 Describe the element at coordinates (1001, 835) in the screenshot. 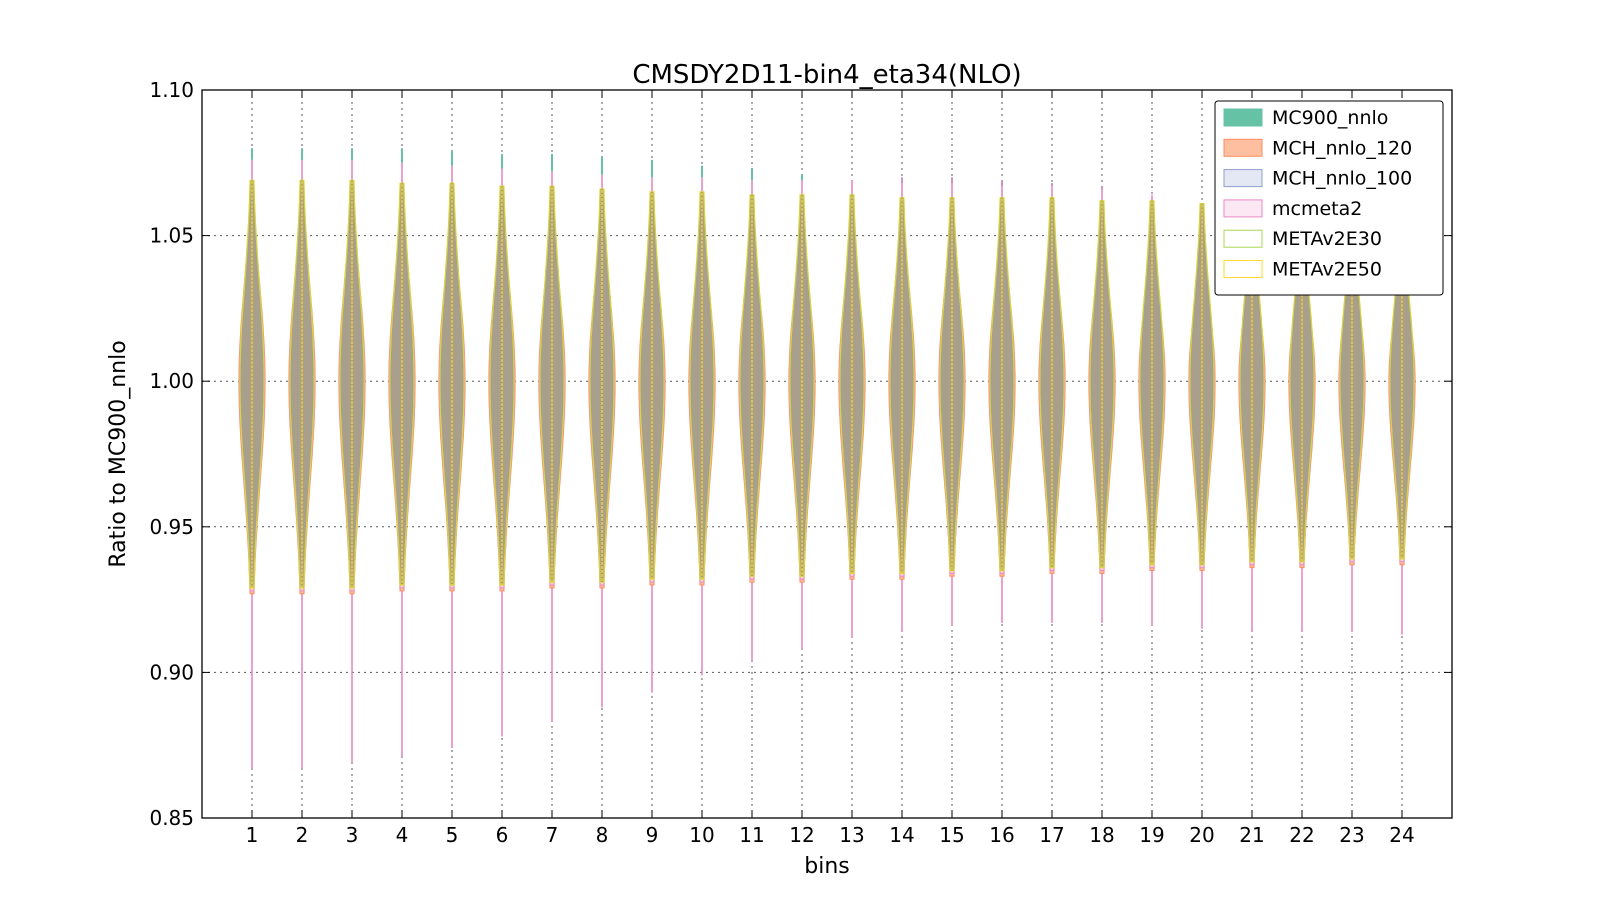

I see `x-tick-label: 16` at that location.